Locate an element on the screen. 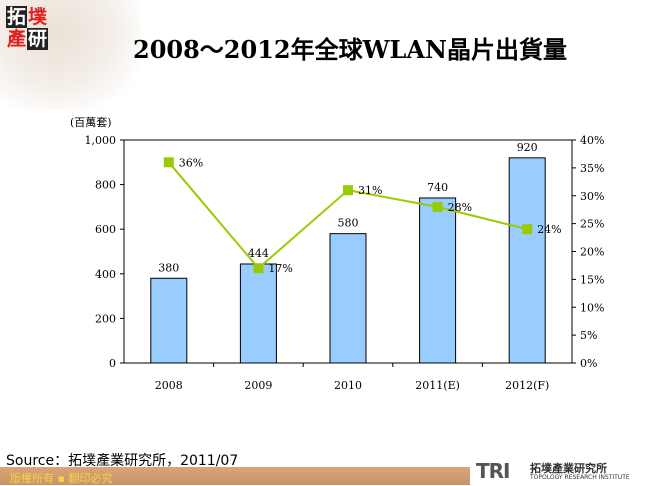  y2-tick-label: 5% is located at coordinates (588, 335).